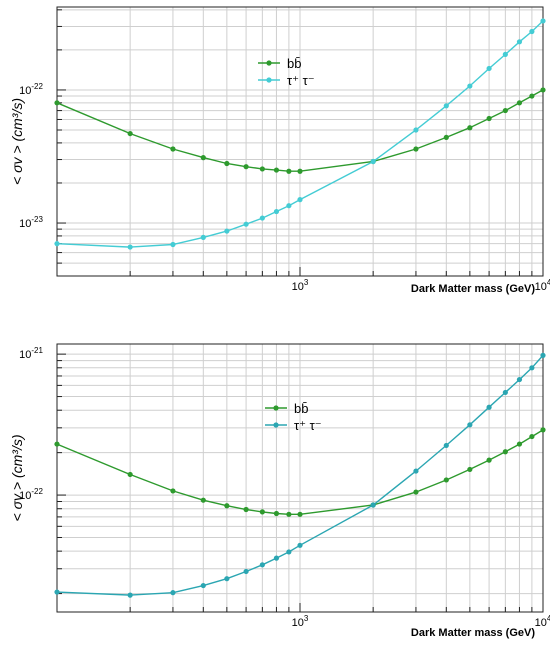 The width and height of the screenshot is (550, 646). Describe the element at coordinates (31, 222) in the screenshot. I see `y-tick-label: 10-23` at that location.